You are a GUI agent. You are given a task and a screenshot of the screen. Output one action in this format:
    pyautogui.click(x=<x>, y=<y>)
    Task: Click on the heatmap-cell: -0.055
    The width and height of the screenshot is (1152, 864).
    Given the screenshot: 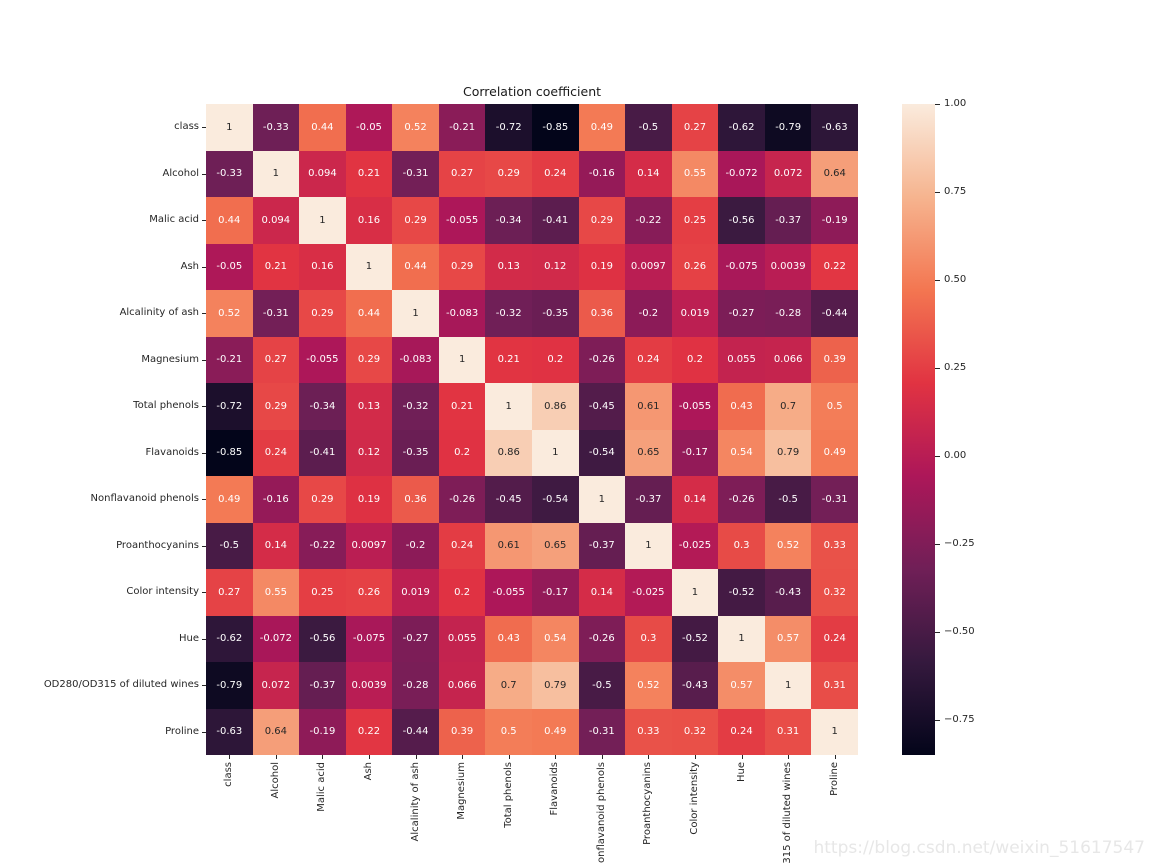 What is the action you would take?
    pyautogui.click(x=462, y=220)
    